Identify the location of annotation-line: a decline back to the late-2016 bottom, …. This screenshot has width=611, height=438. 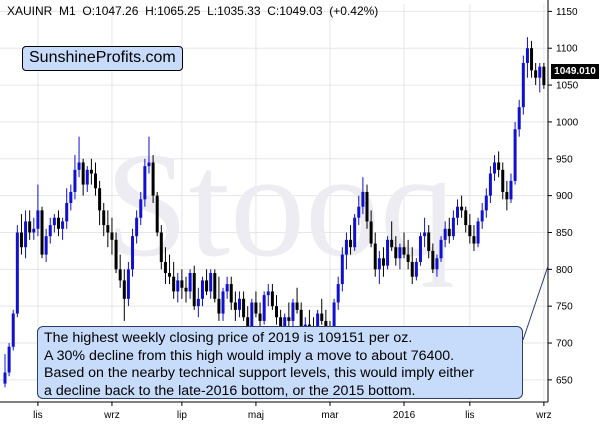
(230, 390).